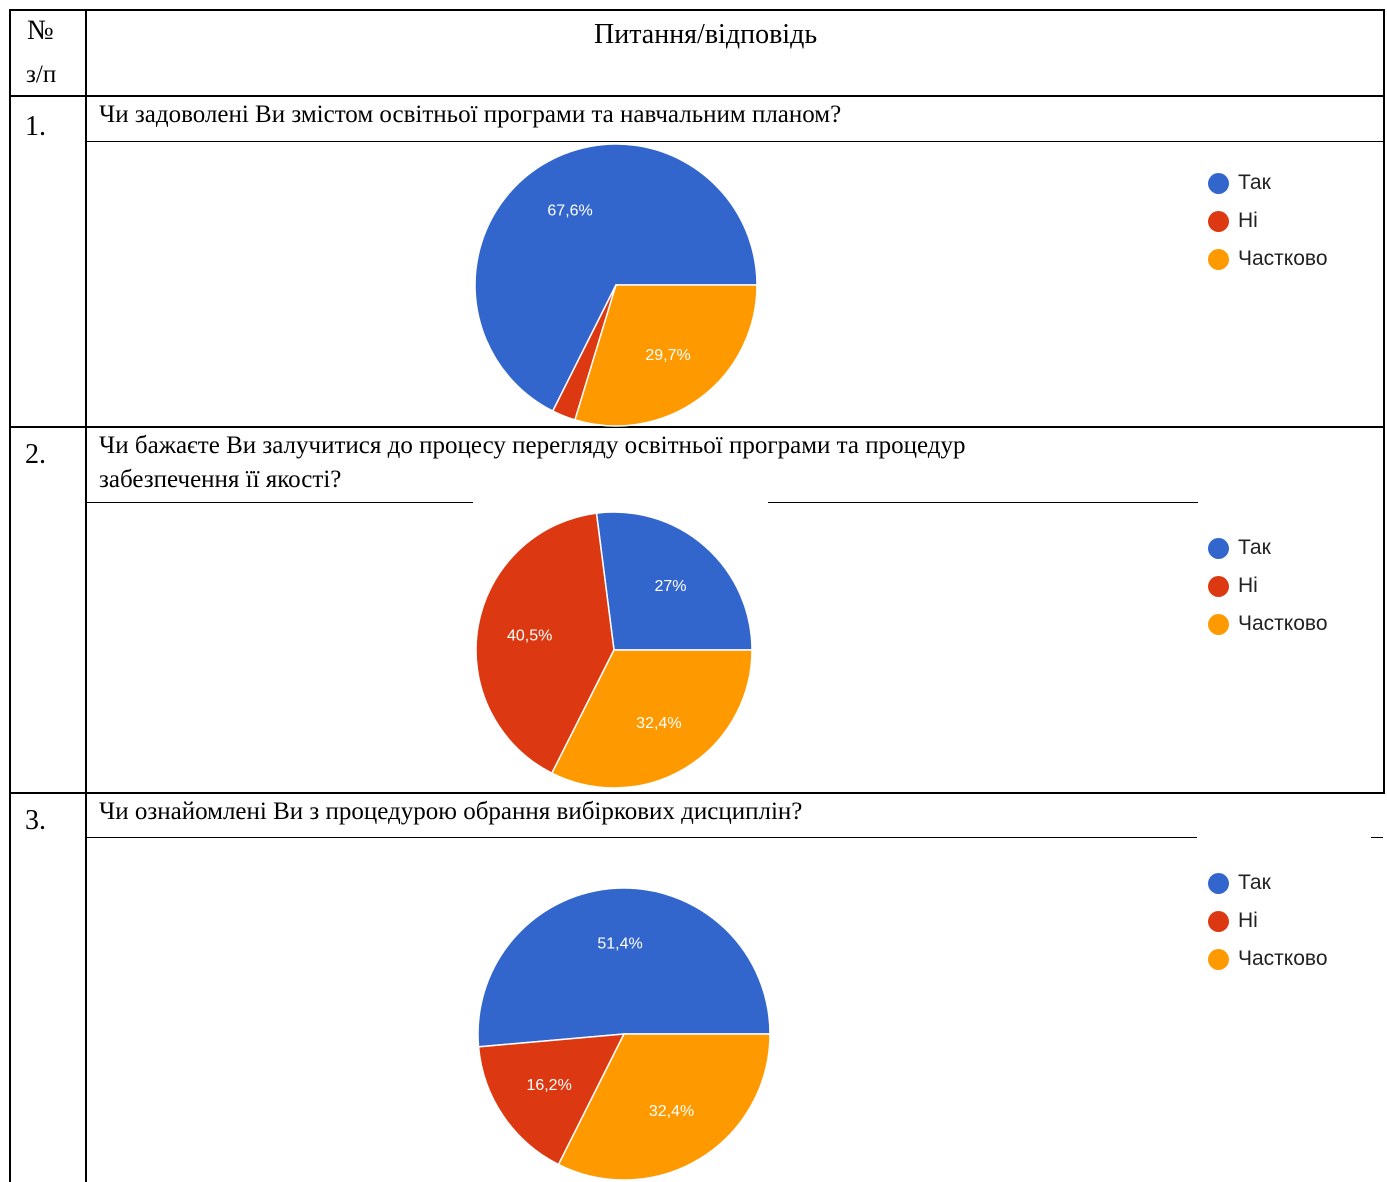  I want to click on header-title: Питання/відповідь, so click(706, 34).